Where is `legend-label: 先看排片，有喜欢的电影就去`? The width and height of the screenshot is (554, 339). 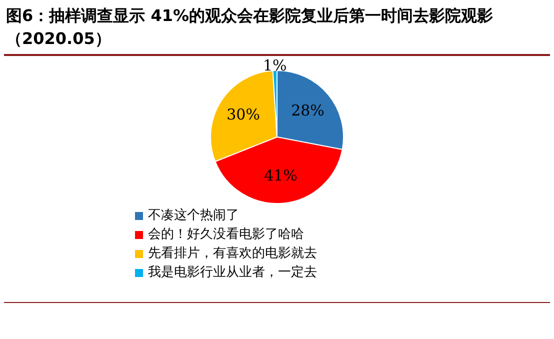 legend-label: 先看排片，有喜欢的电影就去 is located at coordinates (232, 254).